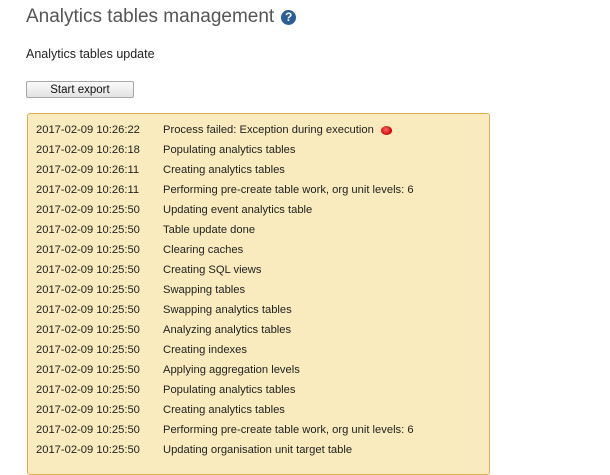  Describe the element at coordinates (145, 230) in the screenshot. I see `log-row: 2017-02-09 10:25:50 Table update done` at that location.